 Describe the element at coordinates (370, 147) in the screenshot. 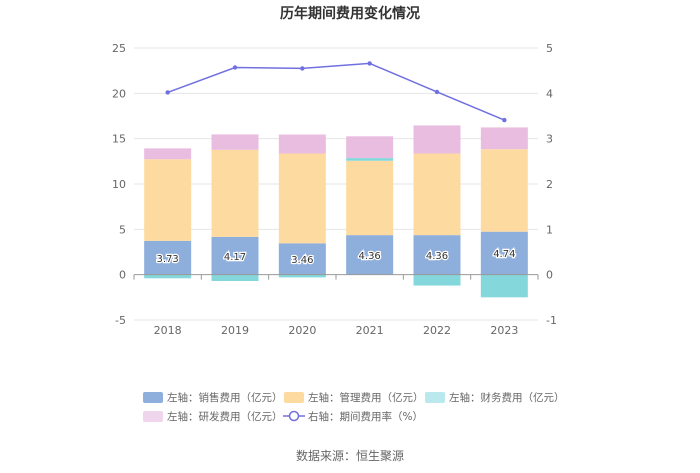

I see `bar-rnd-2021` at that location.